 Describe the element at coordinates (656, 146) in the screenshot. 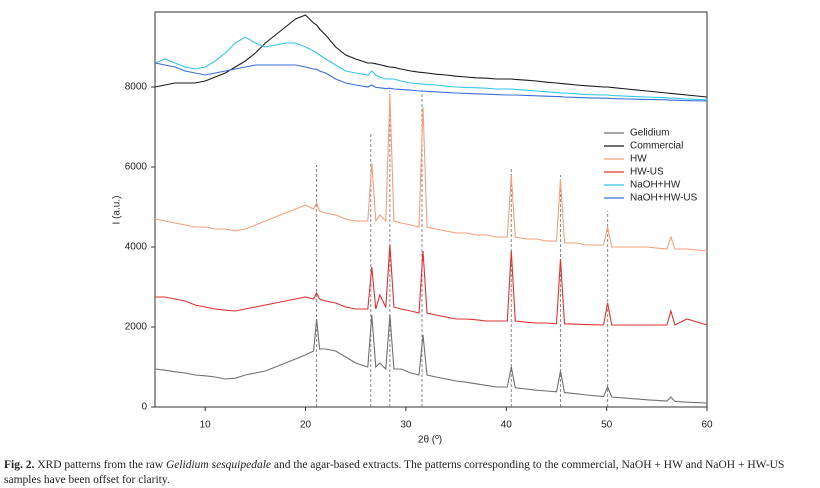

I see `legend-label: Commercial` at that location.